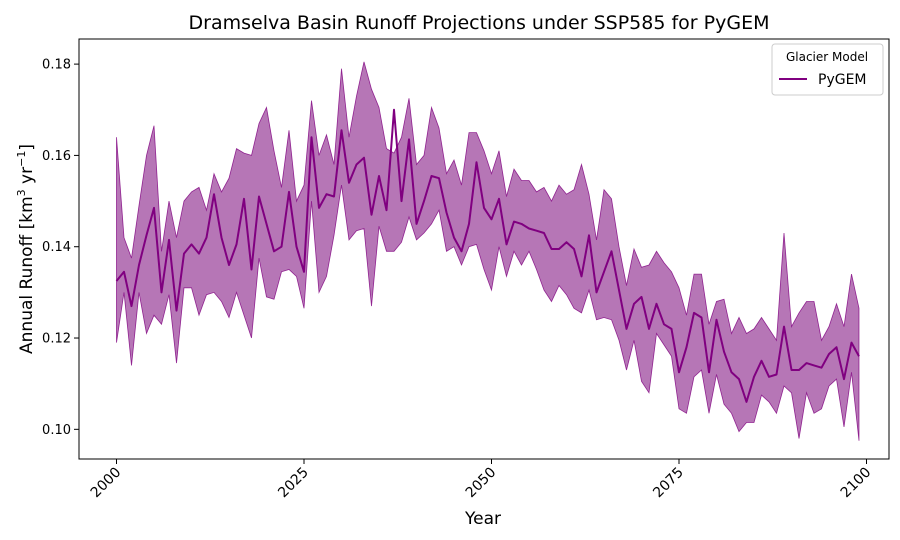 The image size is (900, 540). I want to click on legend-title: Glacier Model, so click(827, 57).